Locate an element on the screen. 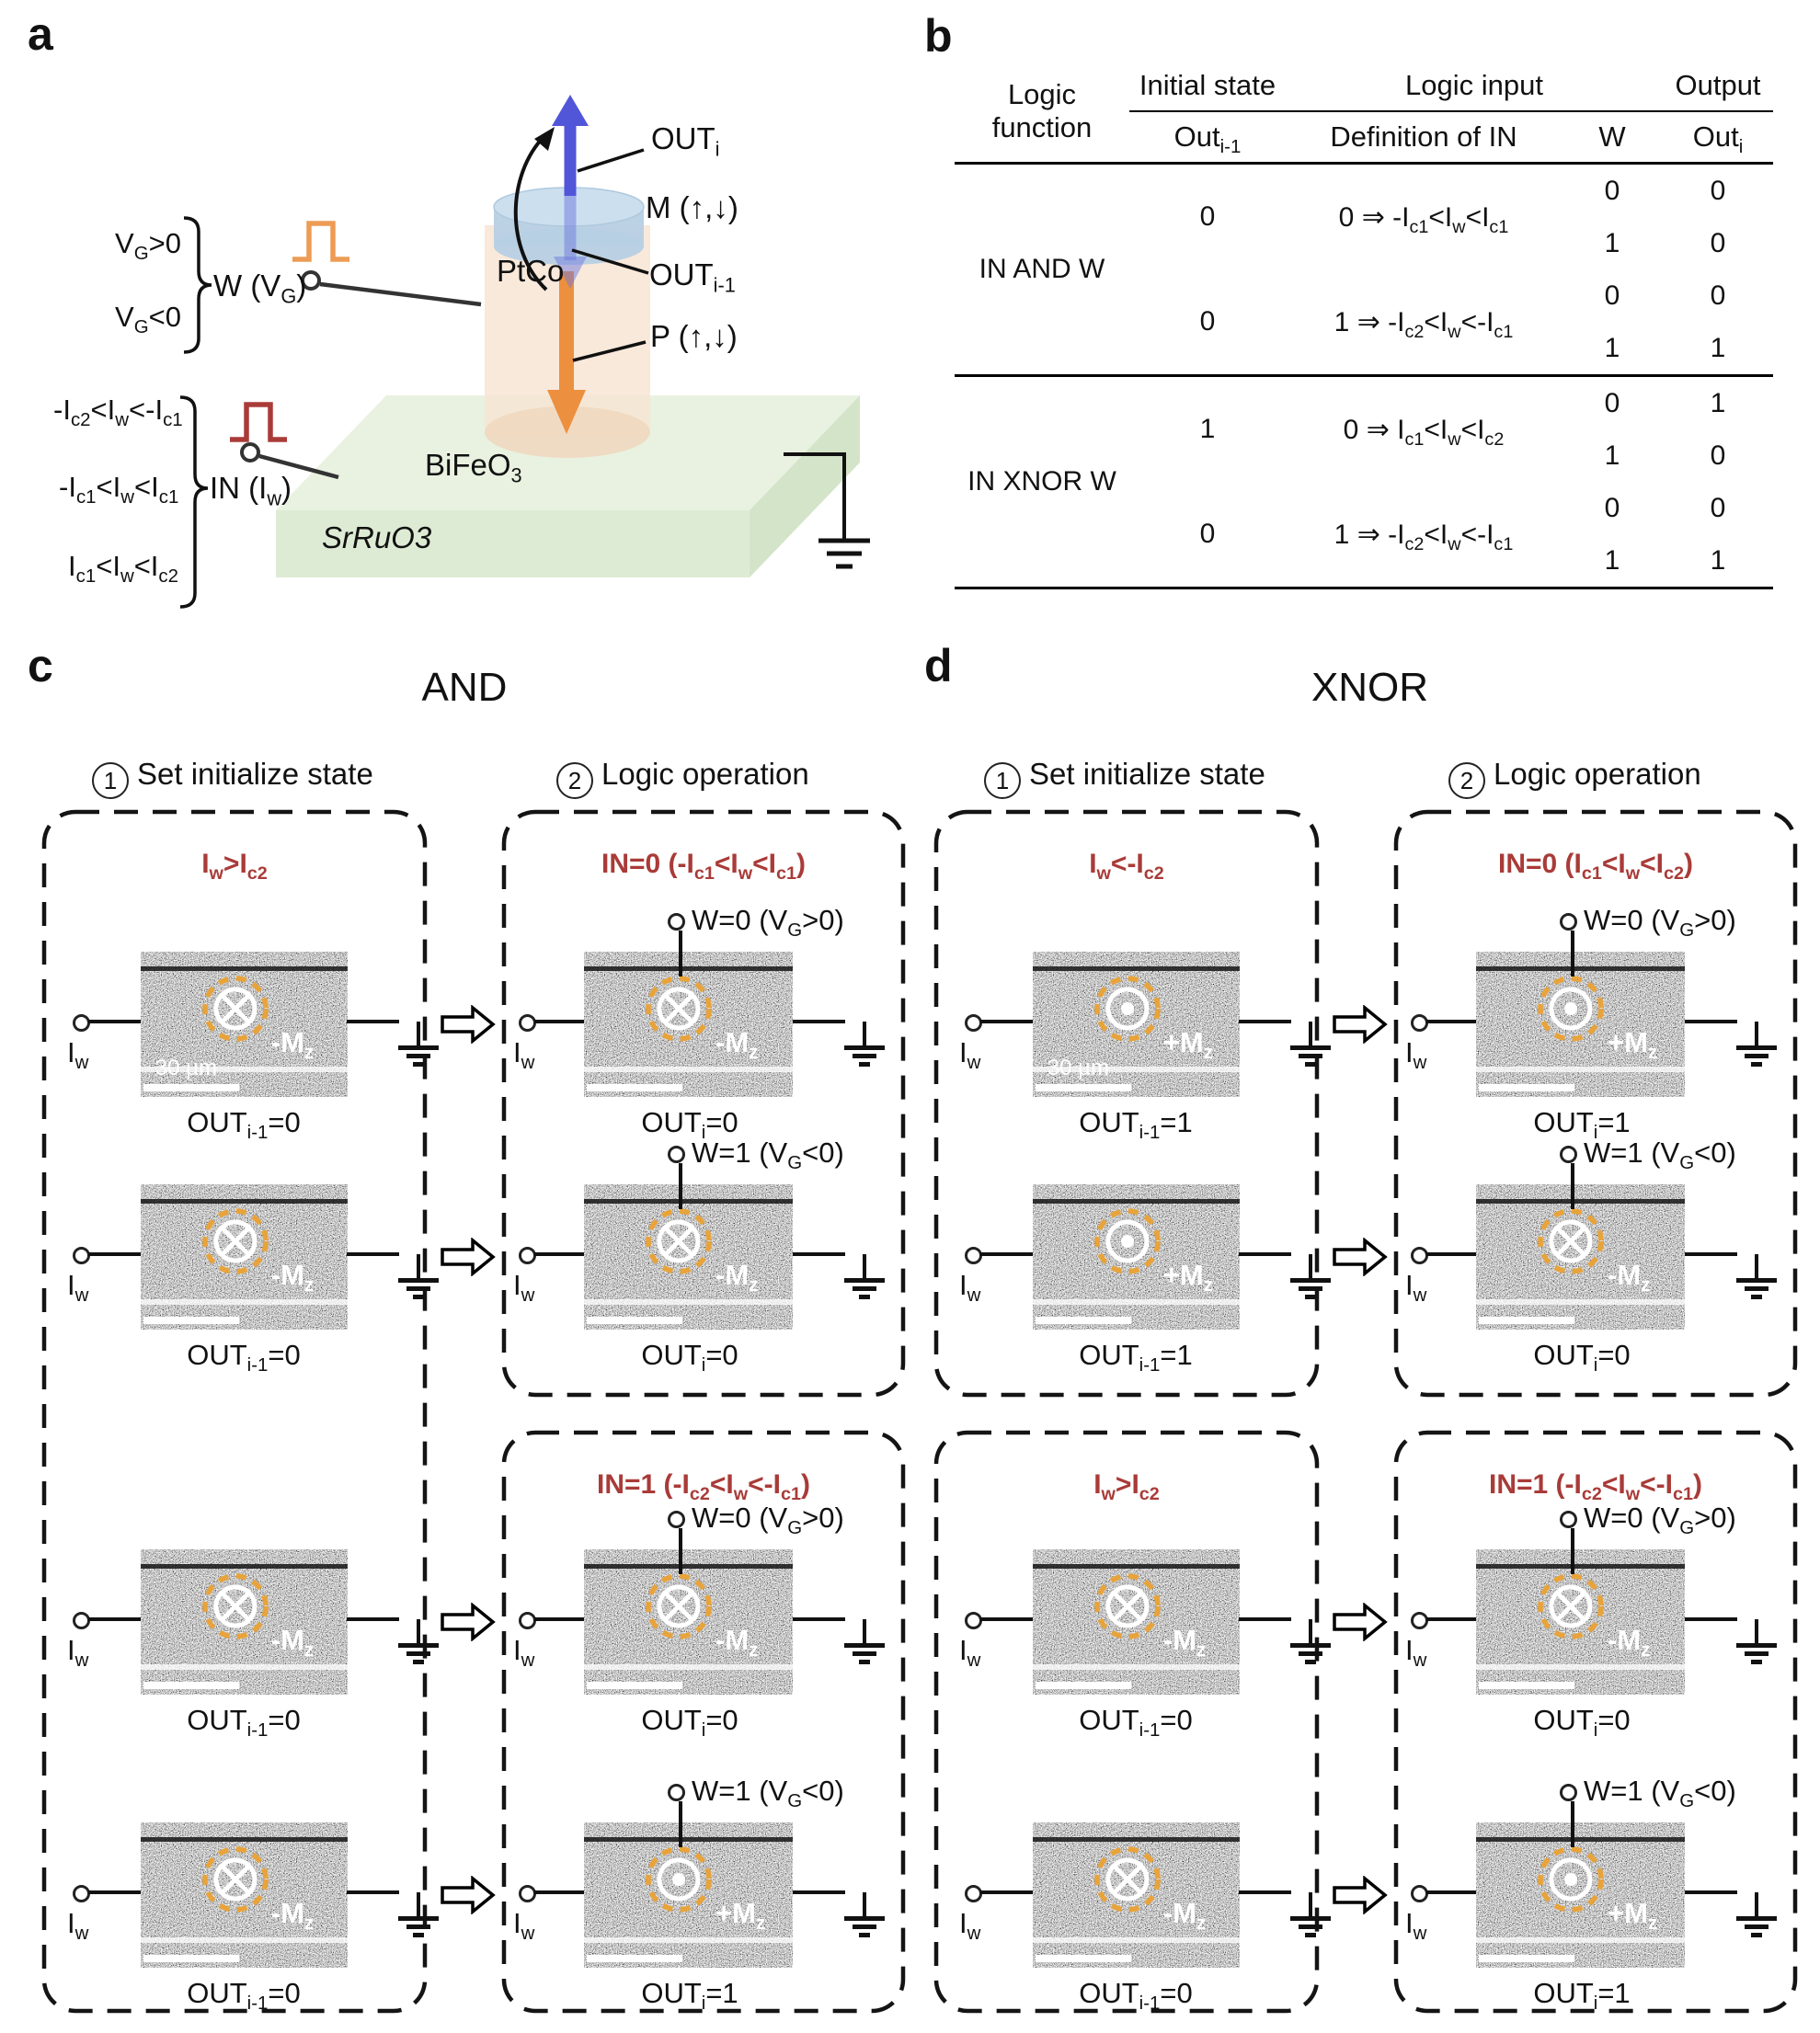  scale-bar-text: 30 µm is located at coordinates (186, 1068).